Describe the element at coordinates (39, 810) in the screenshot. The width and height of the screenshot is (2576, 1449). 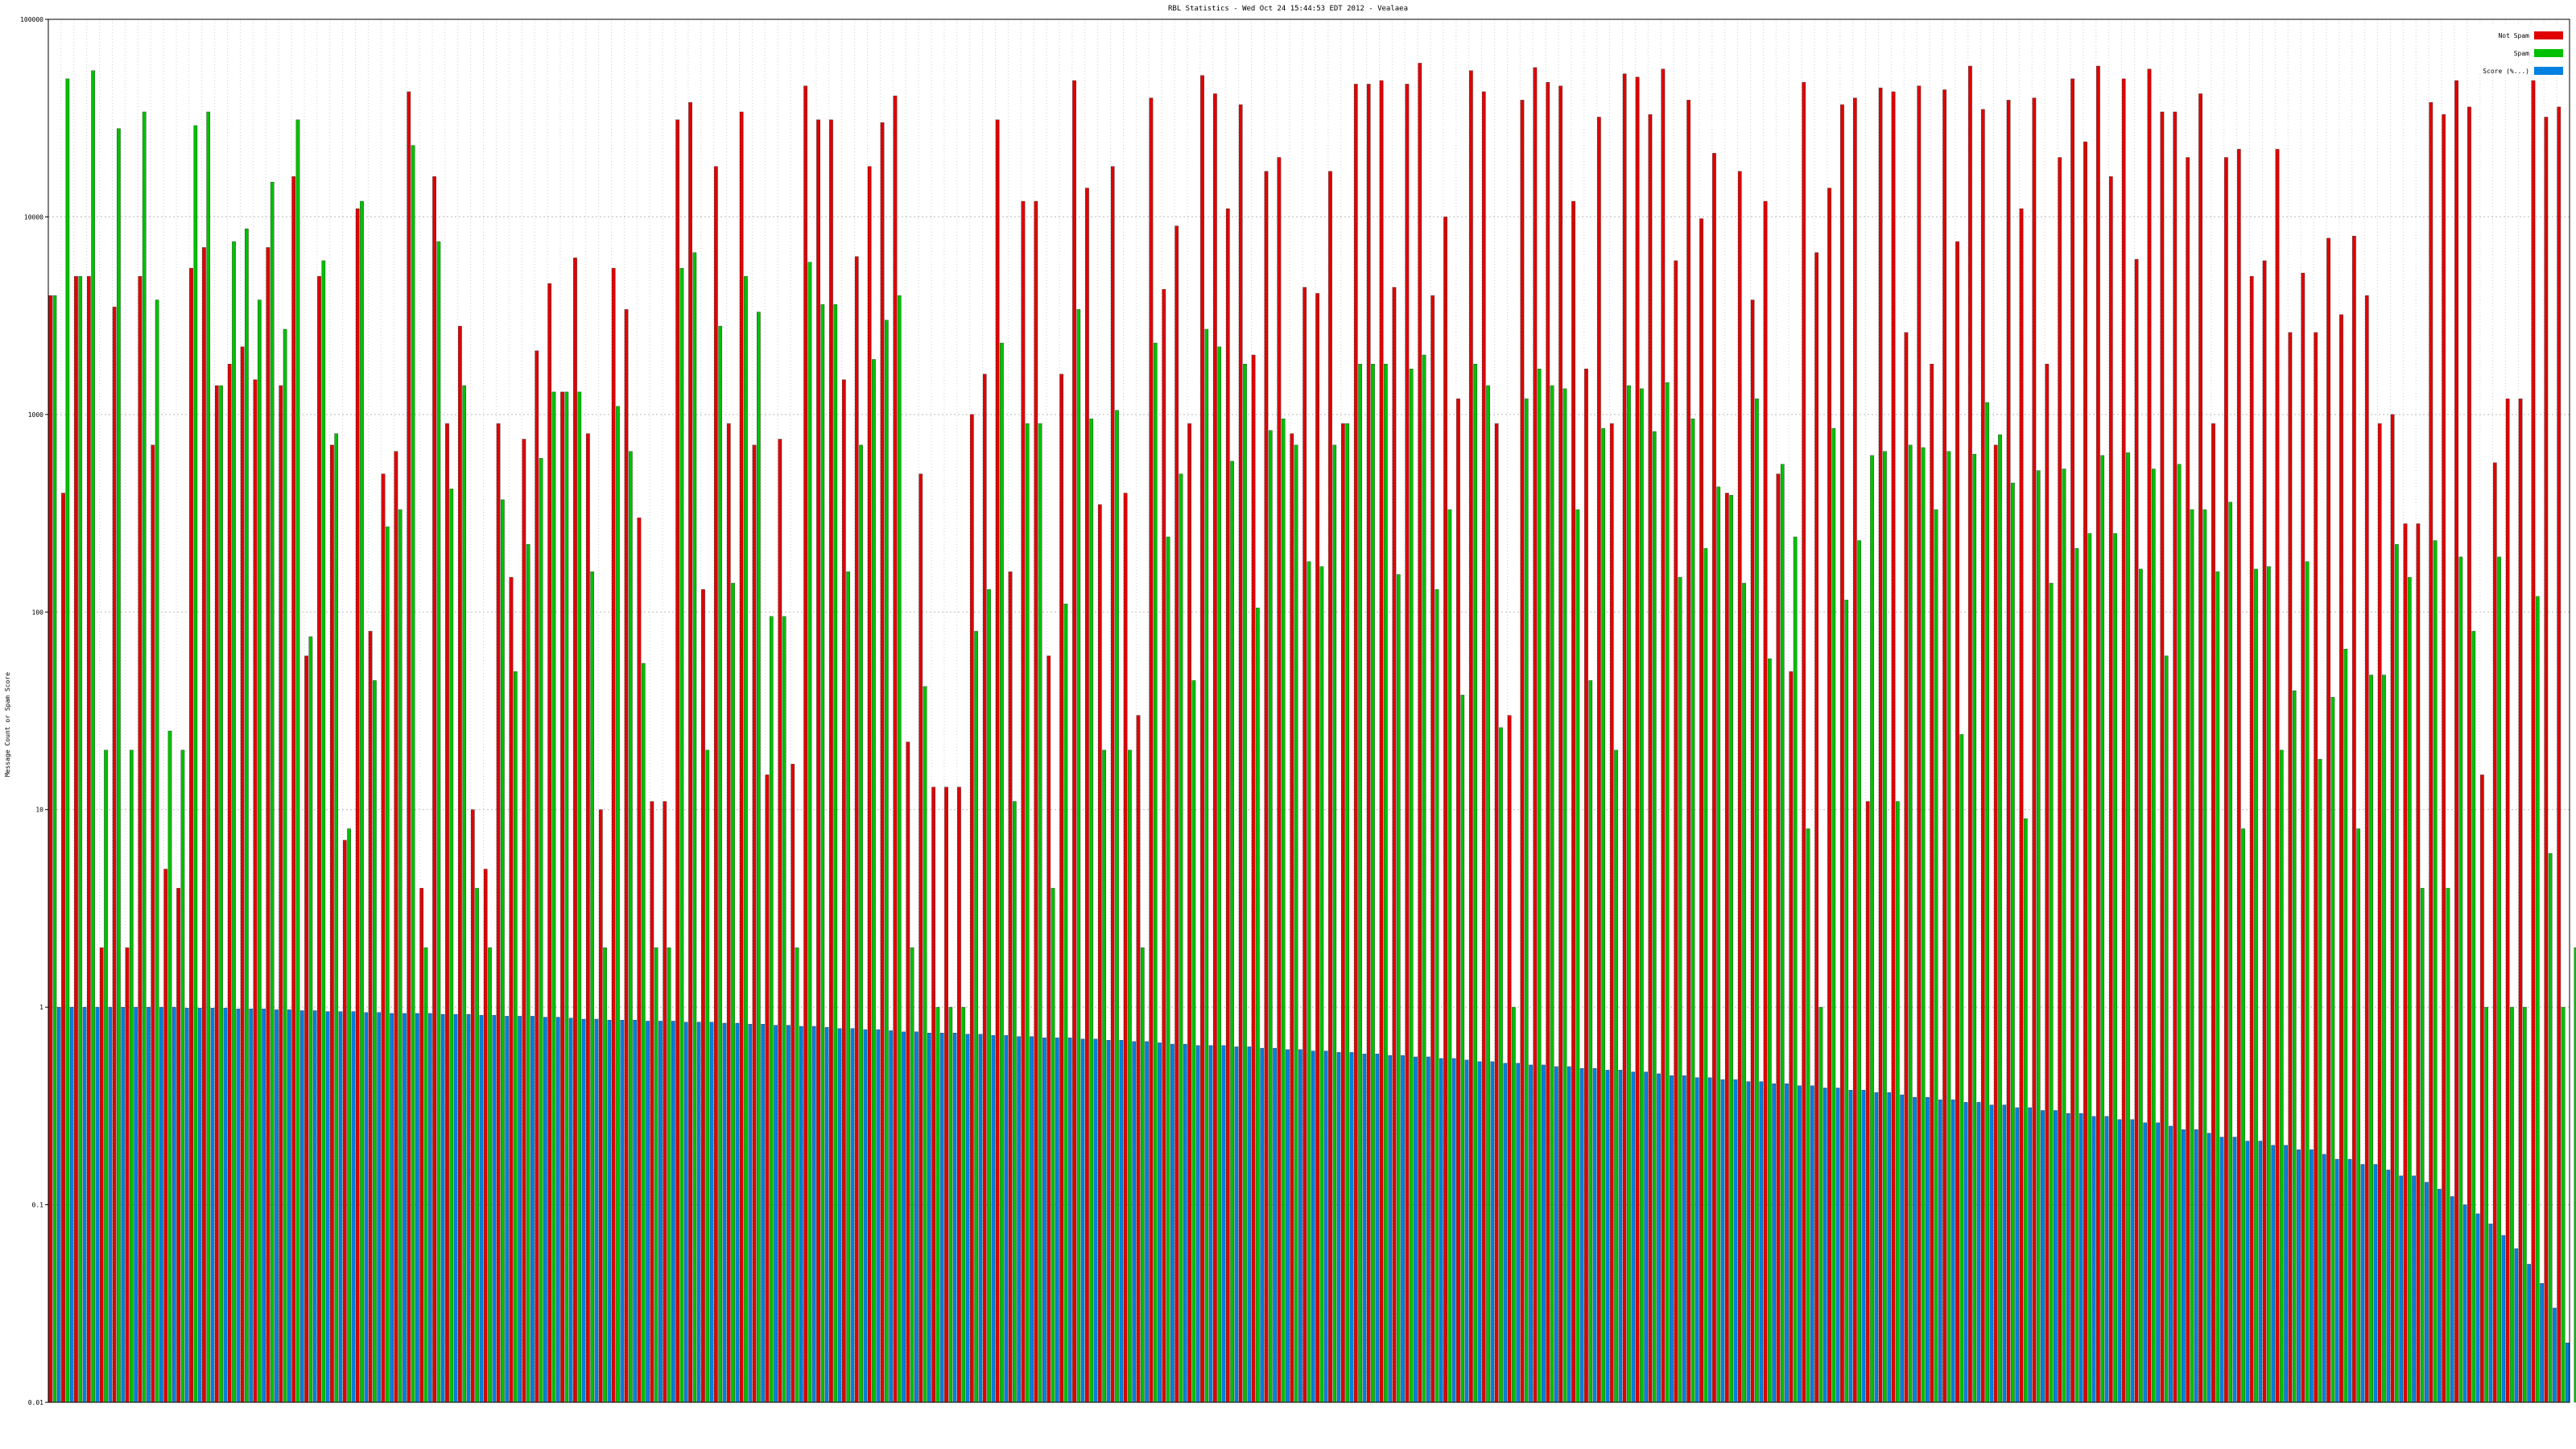
I see `y-tick-label: 10` at that location.